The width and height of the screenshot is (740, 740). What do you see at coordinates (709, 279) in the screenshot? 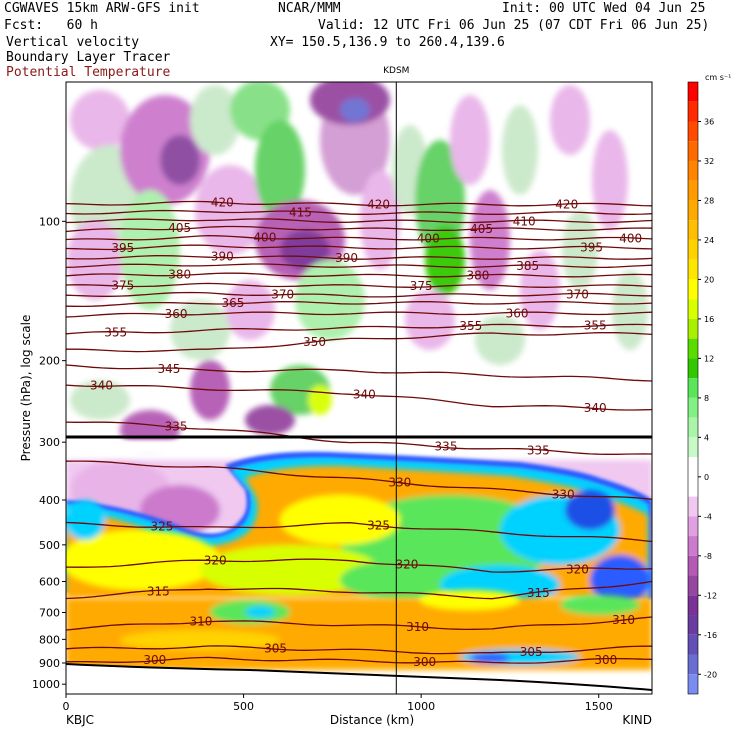
I see `colorbar-label: 20` at bounding box center [709, 279].